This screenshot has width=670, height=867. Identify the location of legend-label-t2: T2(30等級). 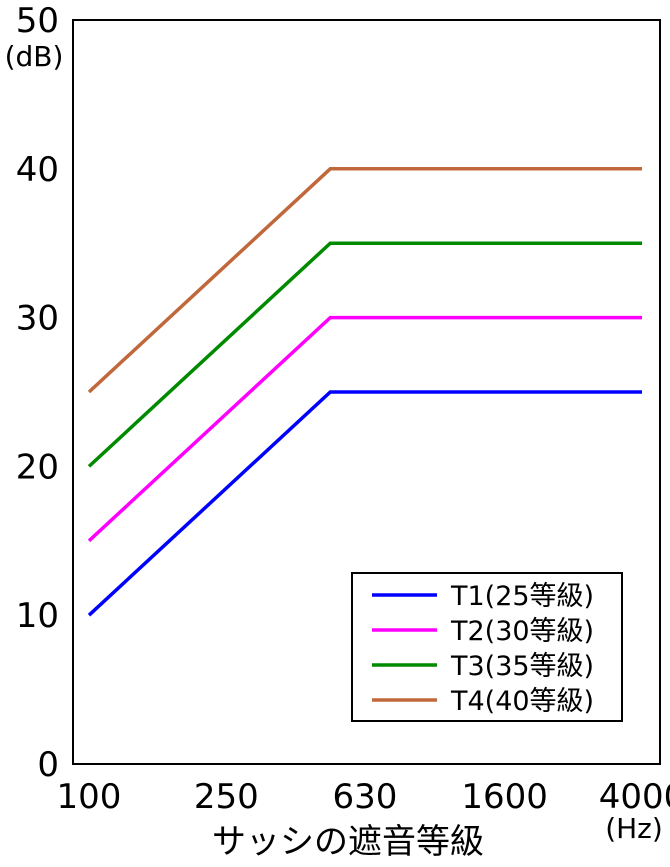
(522, 631).